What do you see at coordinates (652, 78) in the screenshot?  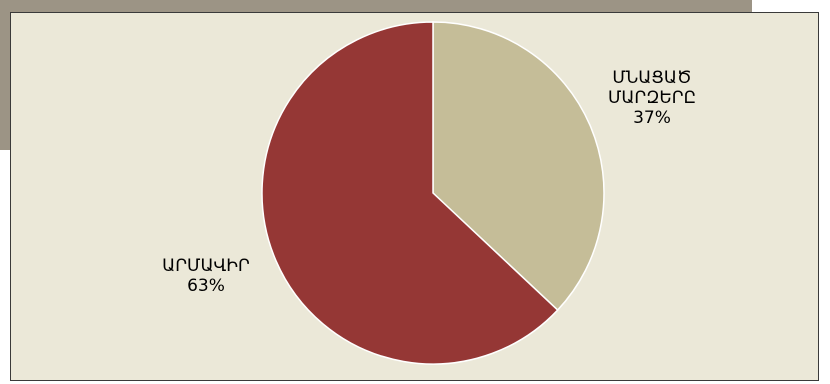 I see `slice-label-others-line-1: ՄՆԱՑԱԾ` at bounding box center [652, 78].